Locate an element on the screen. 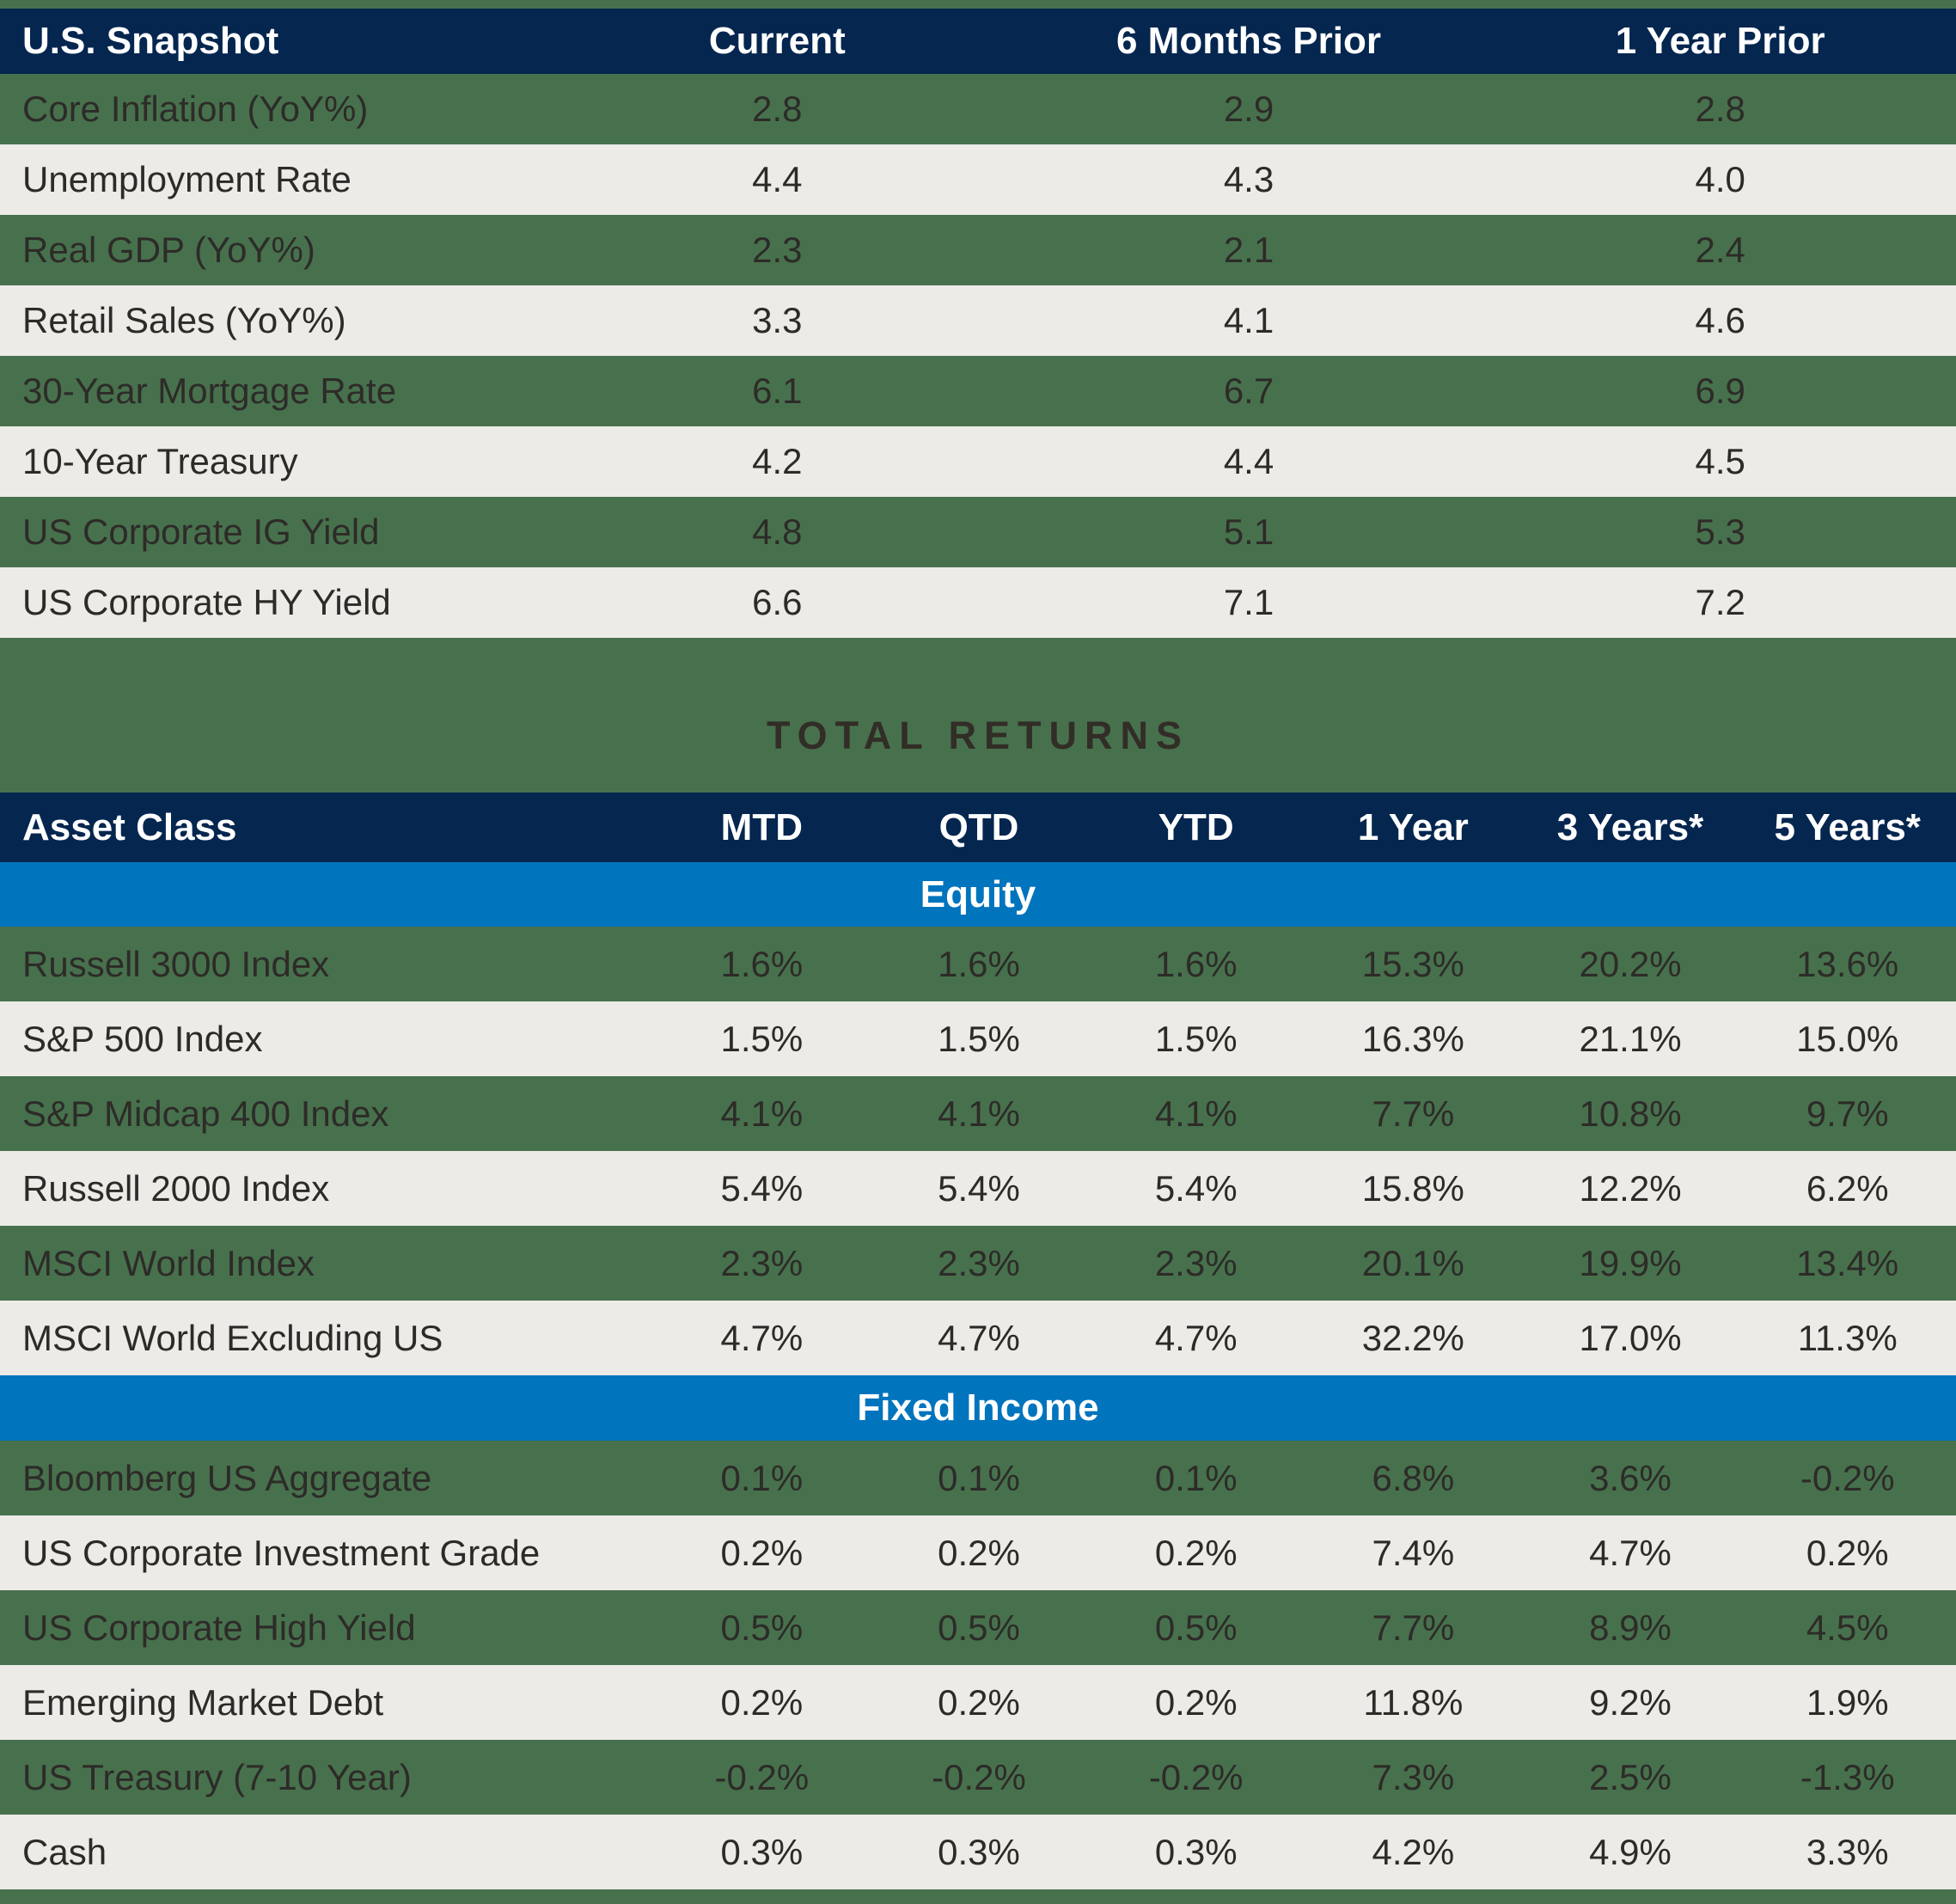  cell-ytd: 4.7% is located at coordinates (1196, 1337).